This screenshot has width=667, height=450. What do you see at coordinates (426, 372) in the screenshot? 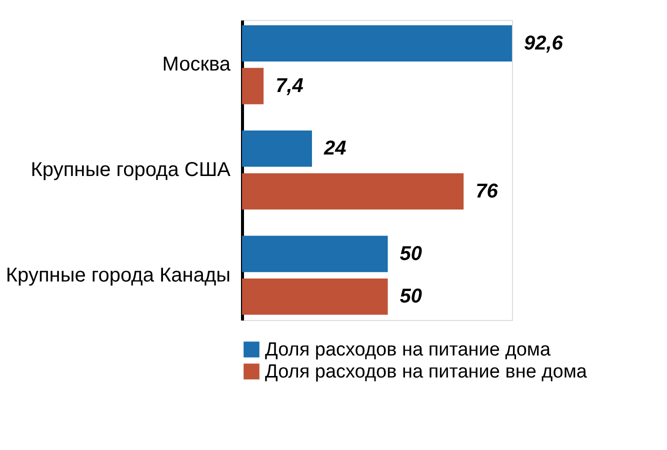
I see `legend-label: Доля расходов на питание вне дома` at bounding box center [426, 372].